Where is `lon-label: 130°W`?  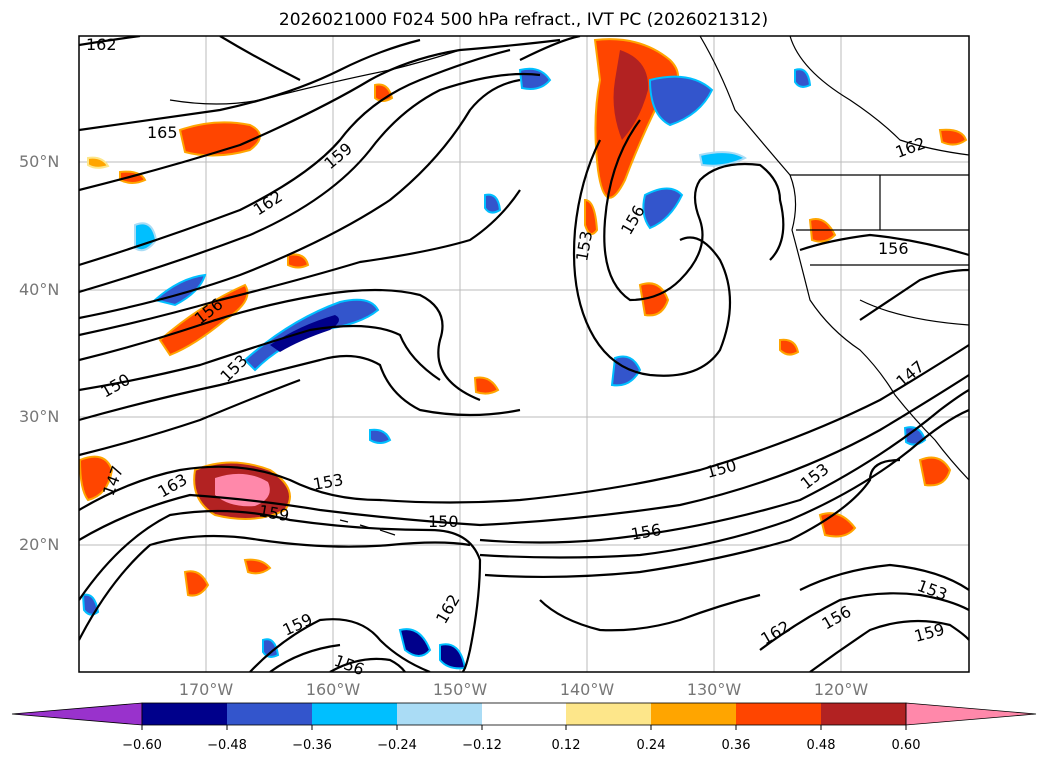 lon-label: 130°W is located at coordinates (714, 689).